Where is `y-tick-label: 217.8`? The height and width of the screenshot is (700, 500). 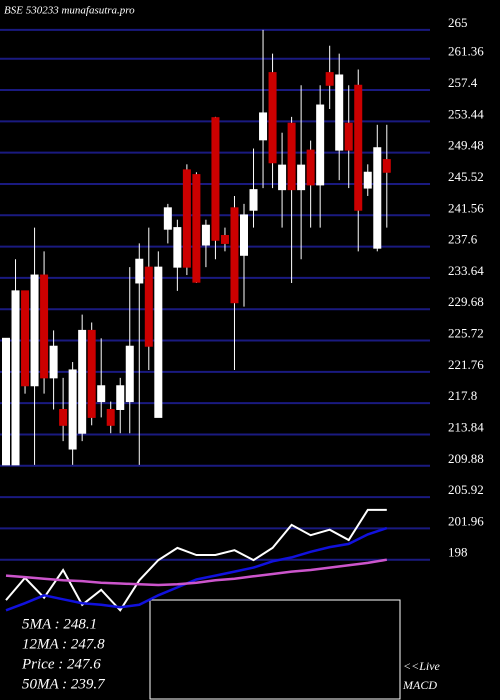
y-tick-label: 217.8 is located at coordinates (462, 395).